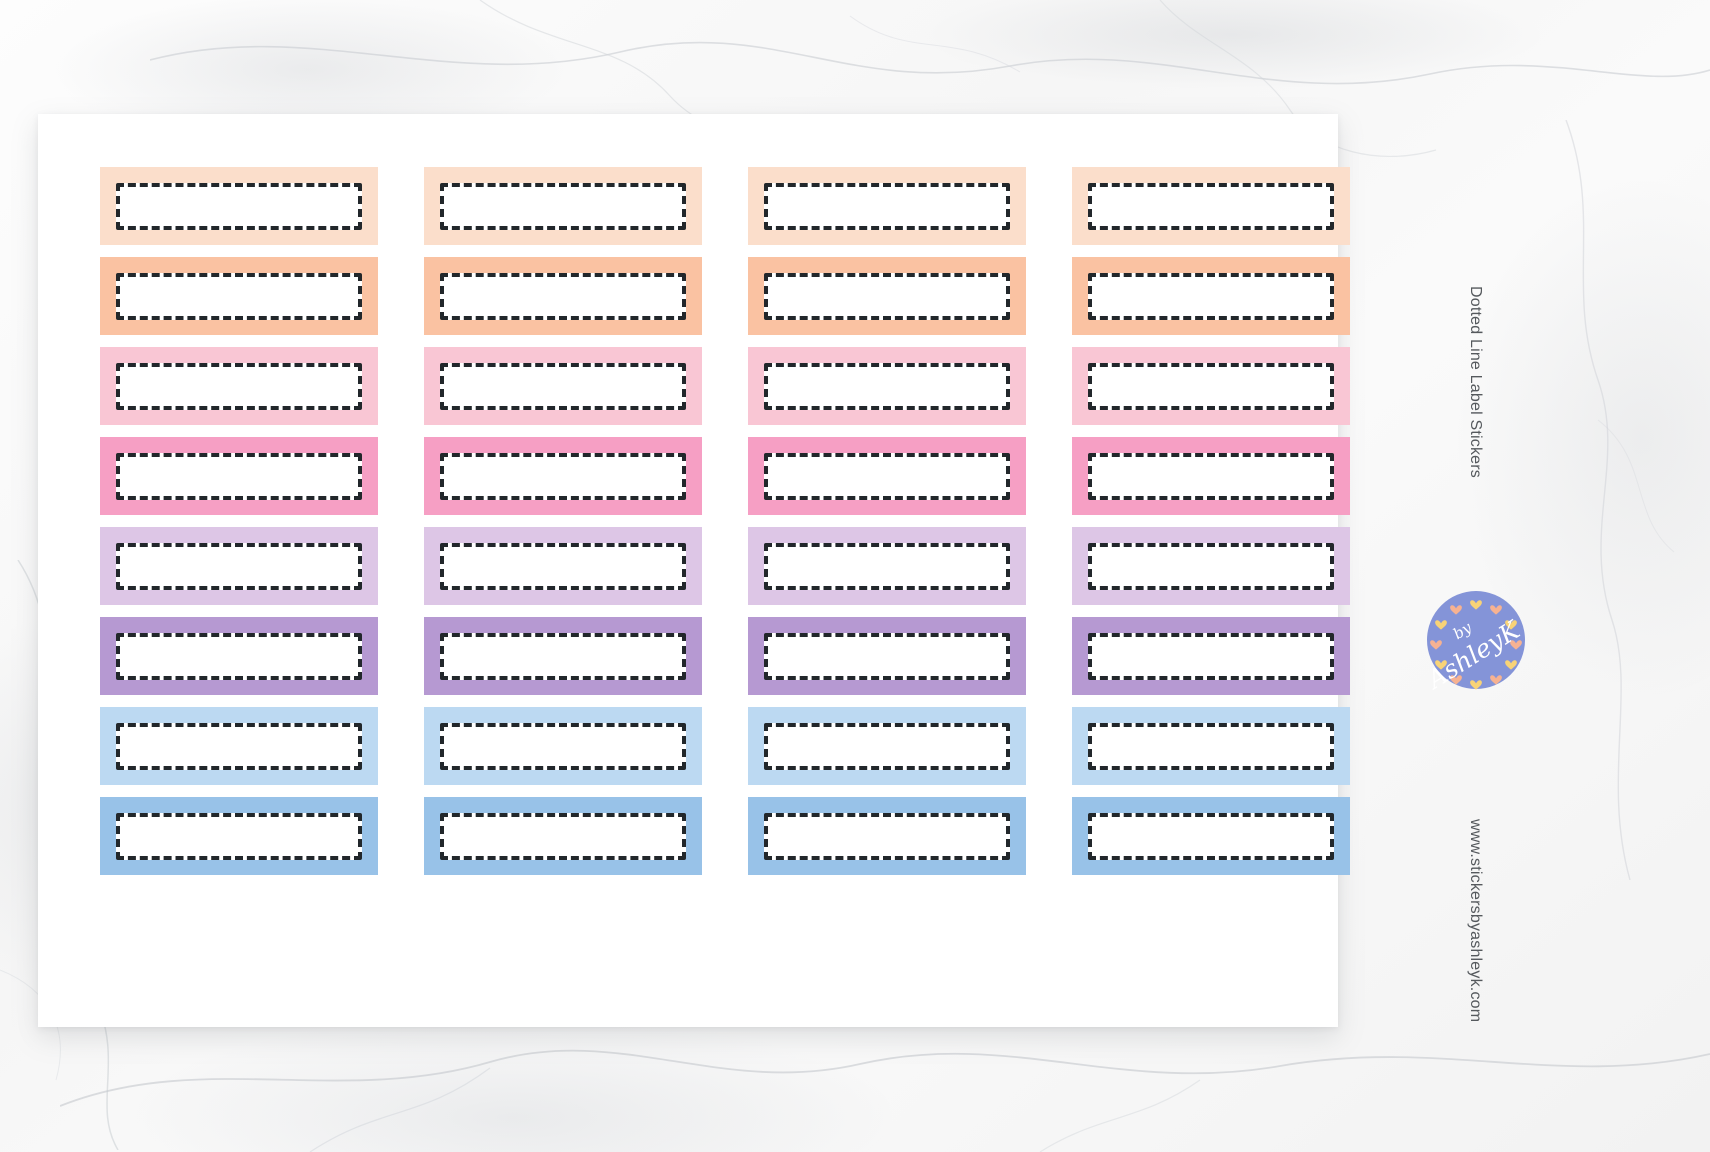  I want to click on sticker-r7c4, so click(1211, 746).